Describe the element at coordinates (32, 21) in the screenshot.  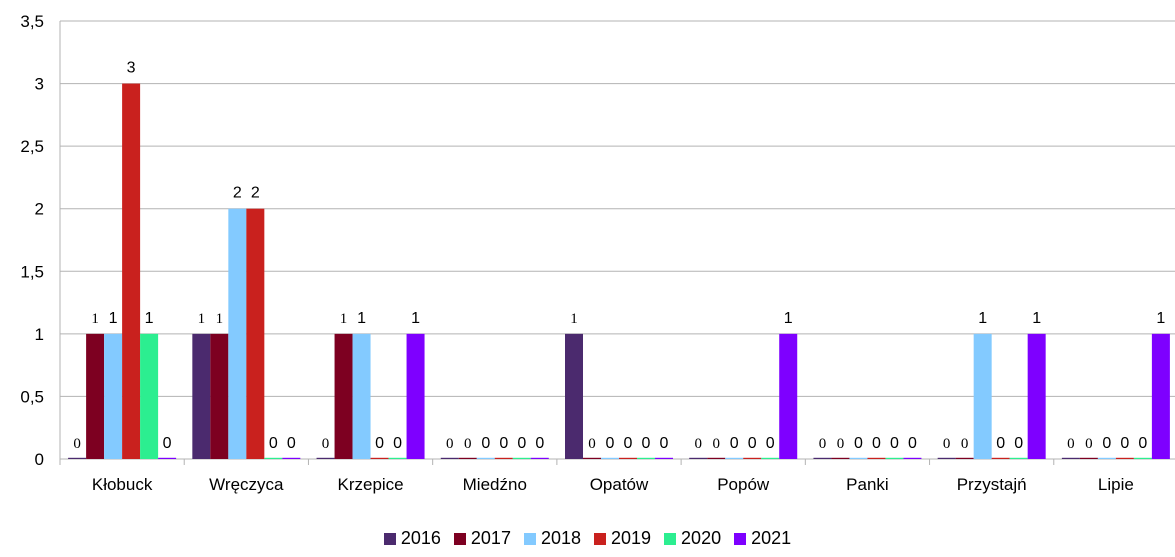
I see `y-tick-label: 3,5` at that location.